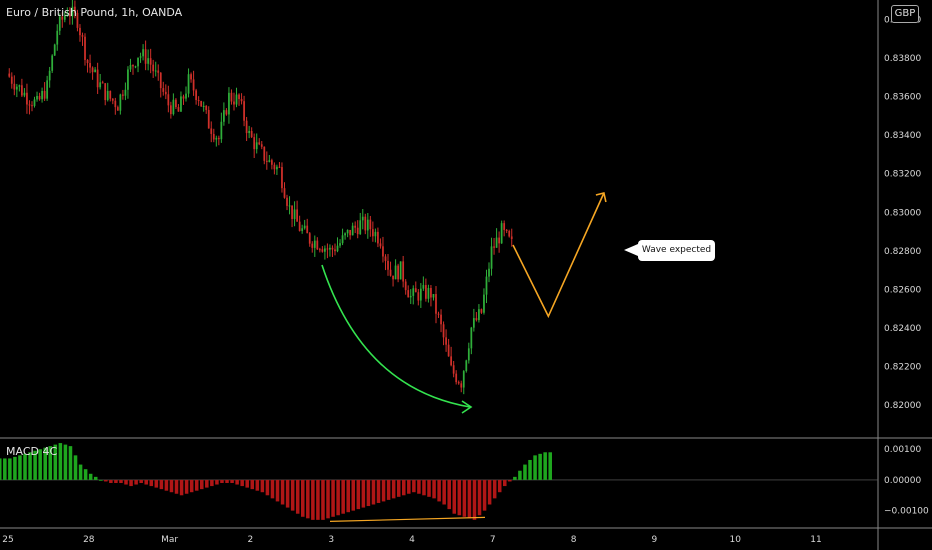 The width and height of the screenshot is (932, 550). I want to click on time-tick-label: 9, so click(655, 540).